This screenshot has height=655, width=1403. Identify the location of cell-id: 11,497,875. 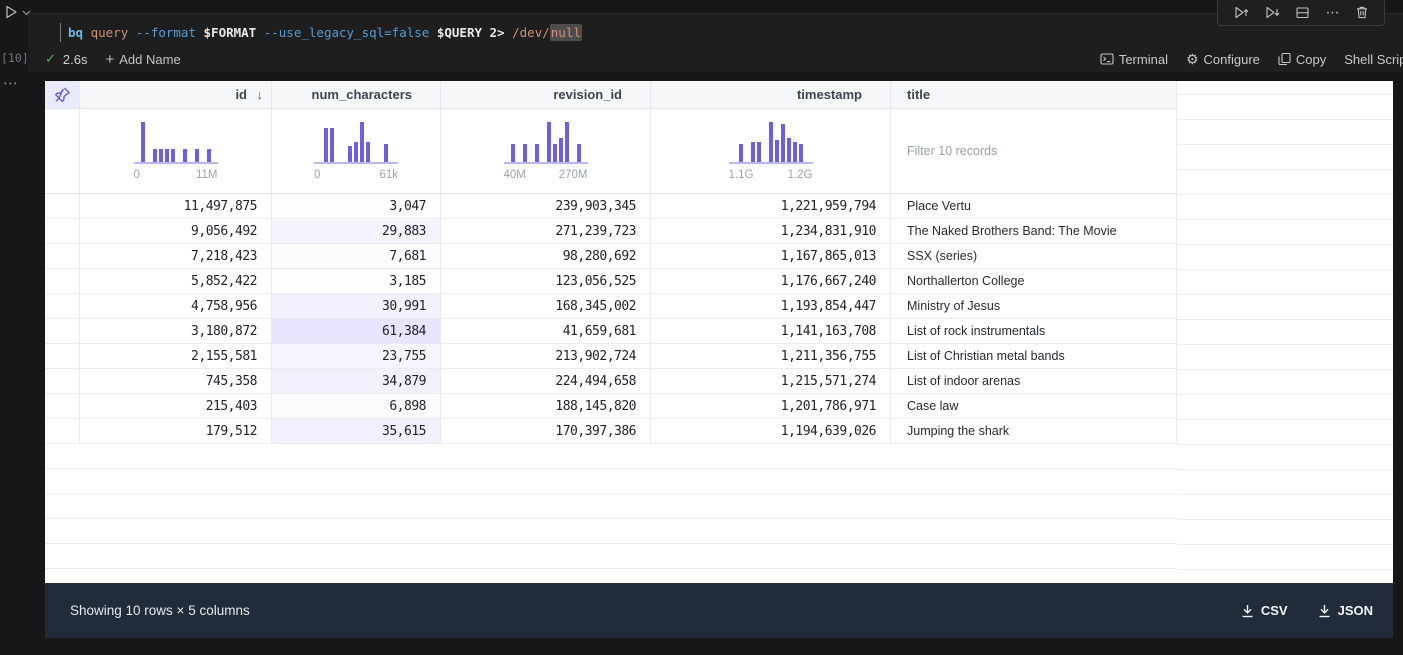
(176, 206).